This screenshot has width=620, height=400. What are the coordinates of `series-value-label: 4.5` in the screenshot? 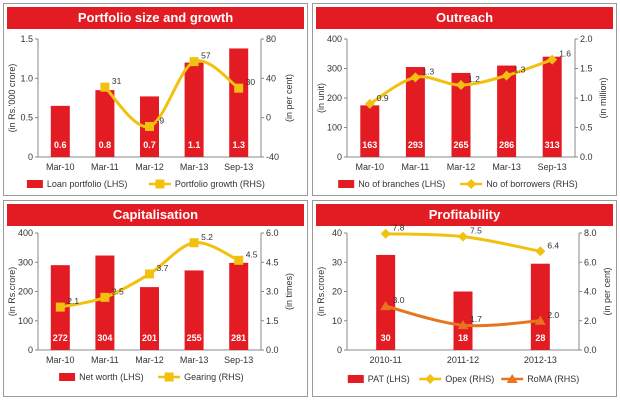 It's located at (252, 254).